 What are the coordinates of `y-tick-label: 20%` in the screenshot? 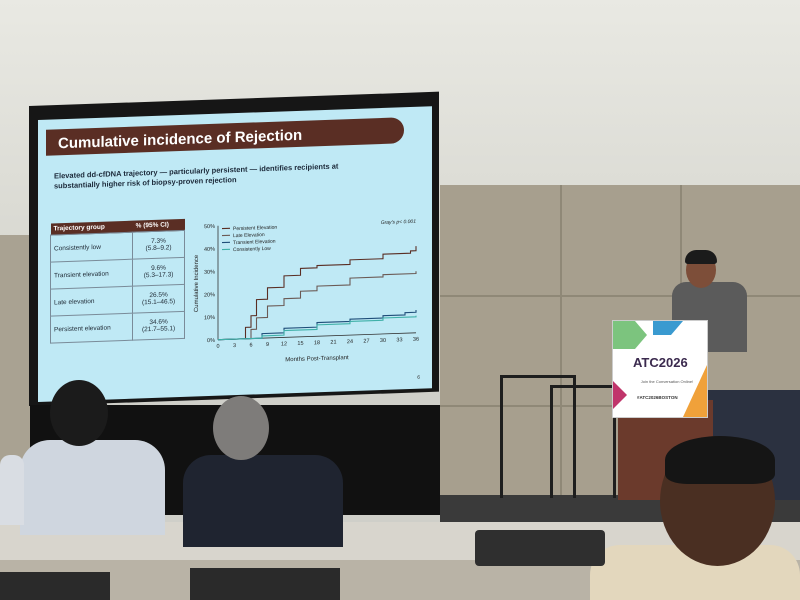 It's located at (209, 295).